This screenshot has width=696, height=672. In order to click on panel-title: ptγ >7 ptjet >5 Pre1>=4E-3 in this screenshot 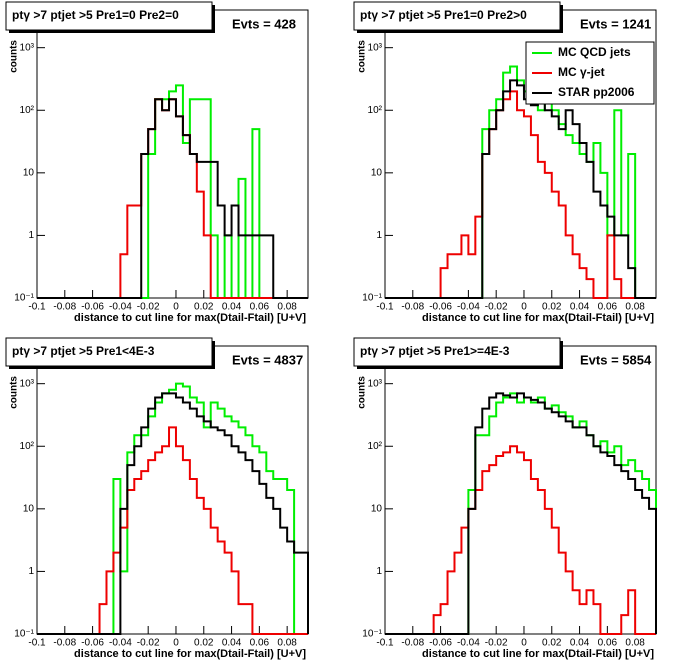, I will do `click(435, 351)`.